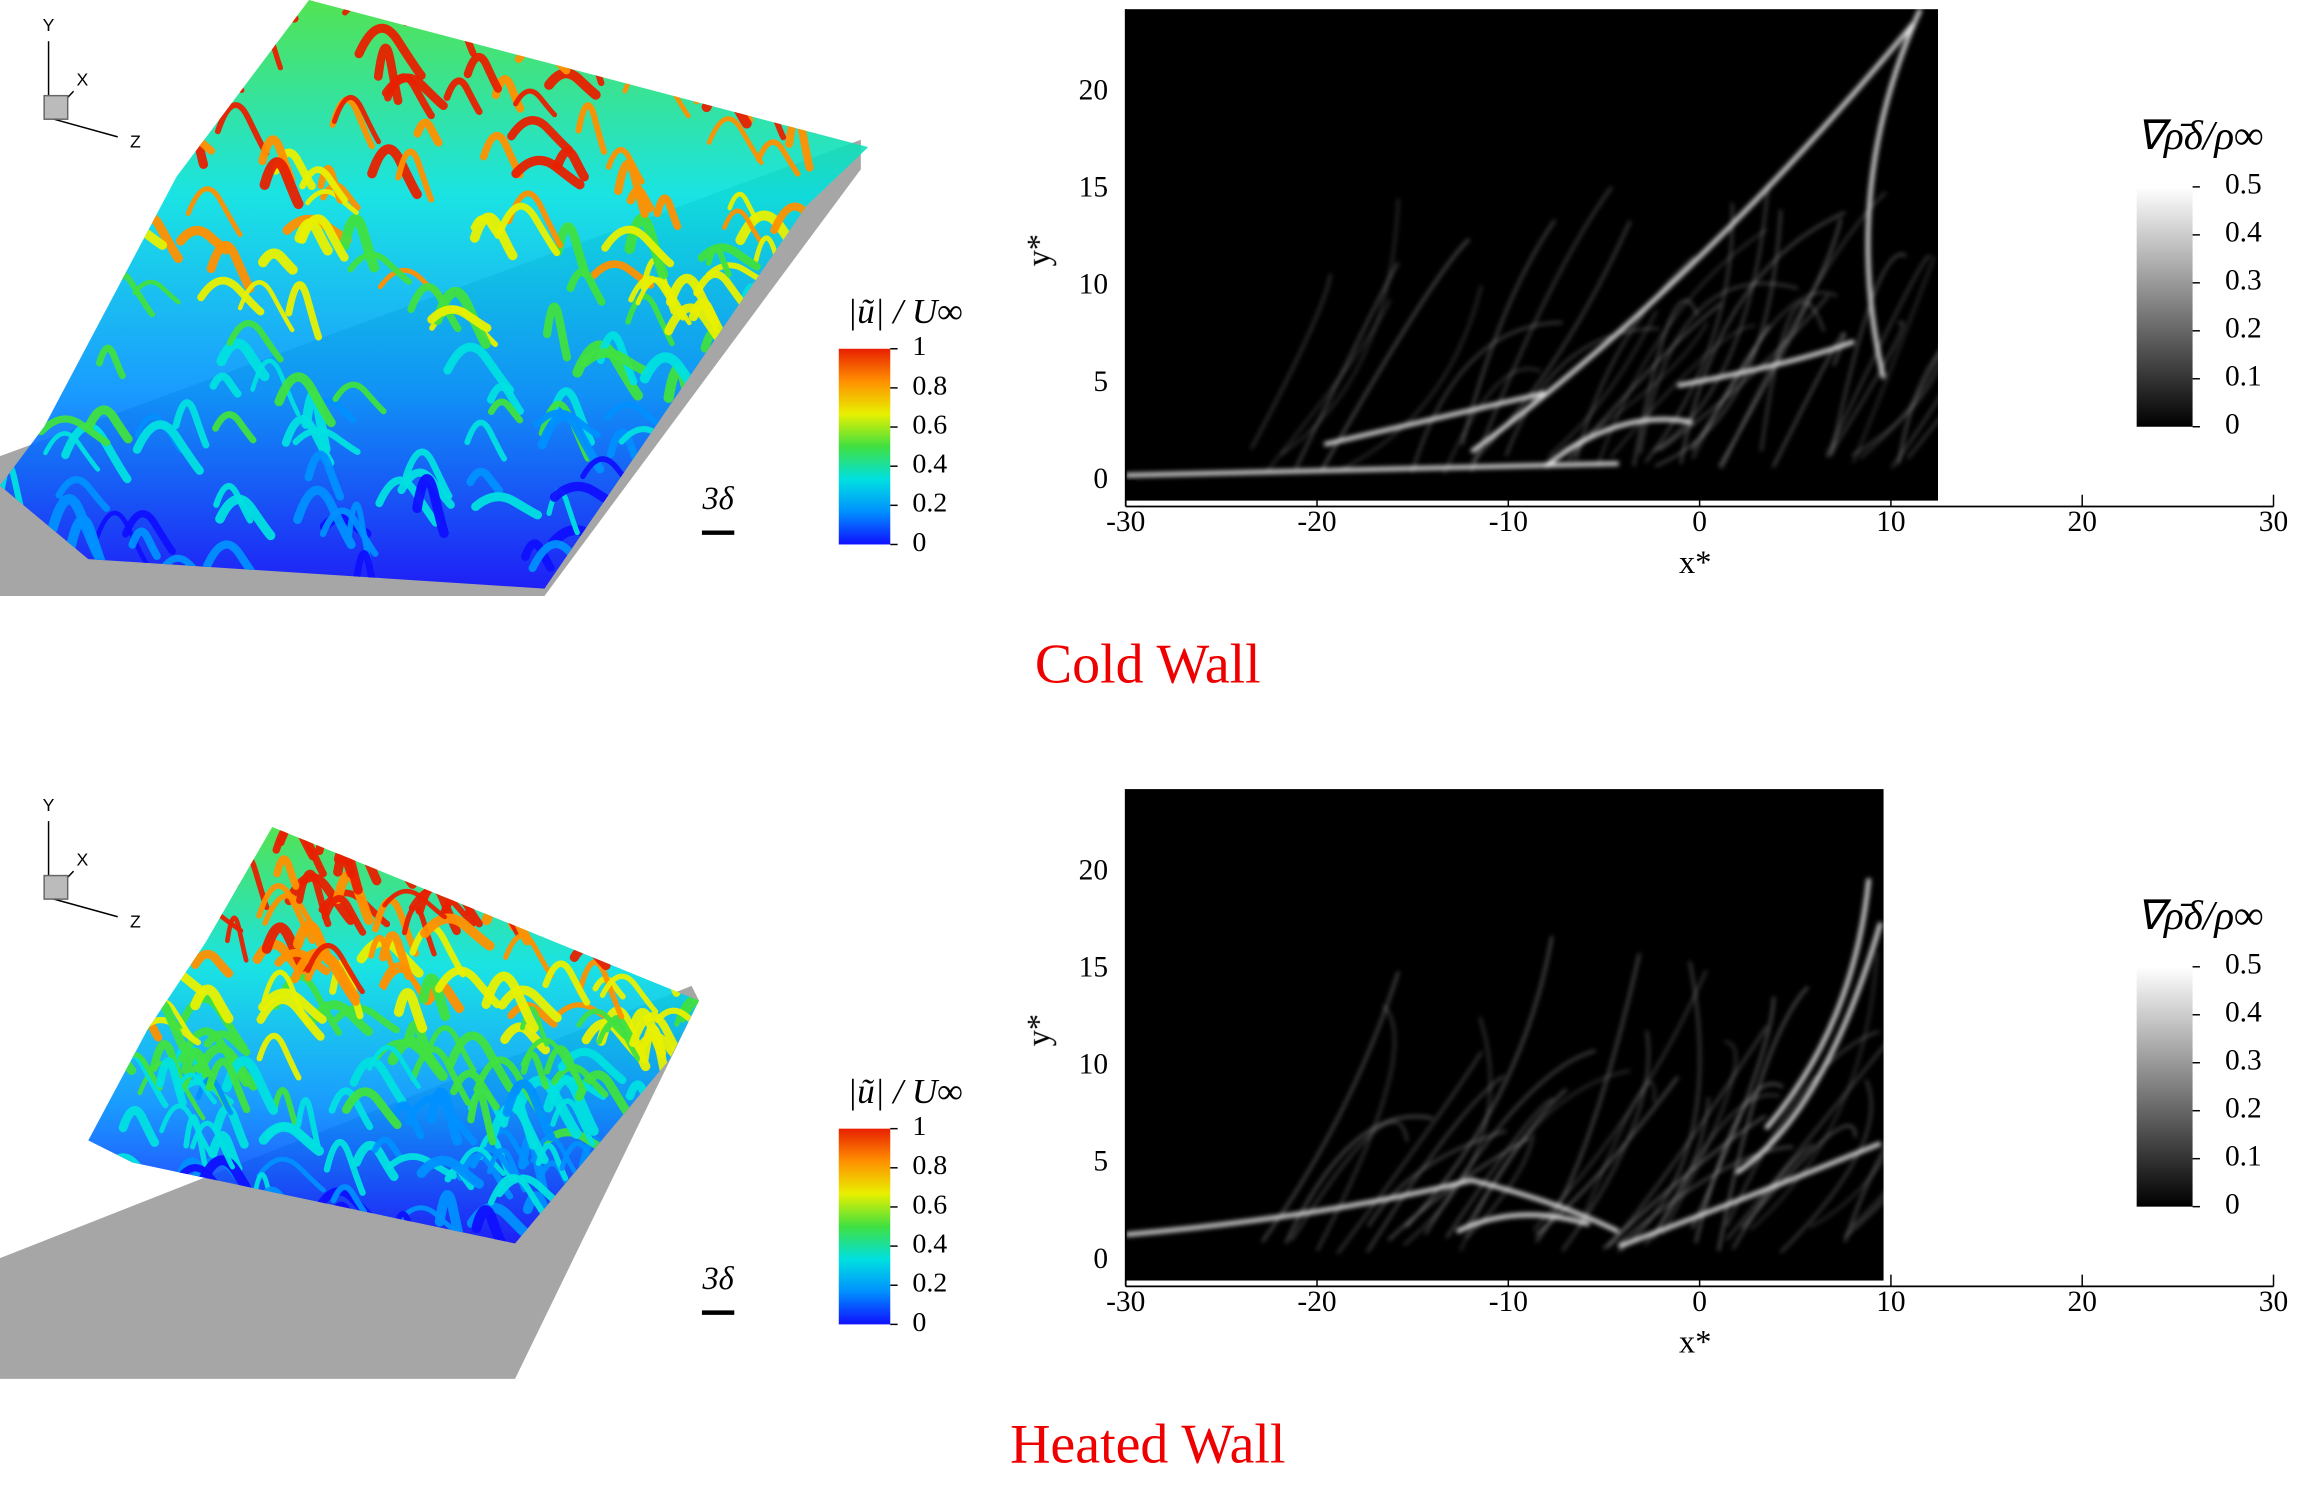 The width and height of the screenshot is (2300, 1512). What do you see at coordinates (1695, 1343) in the screenshot?
I see `x-axis-label: x*` at bounding box center [1695, 1343].